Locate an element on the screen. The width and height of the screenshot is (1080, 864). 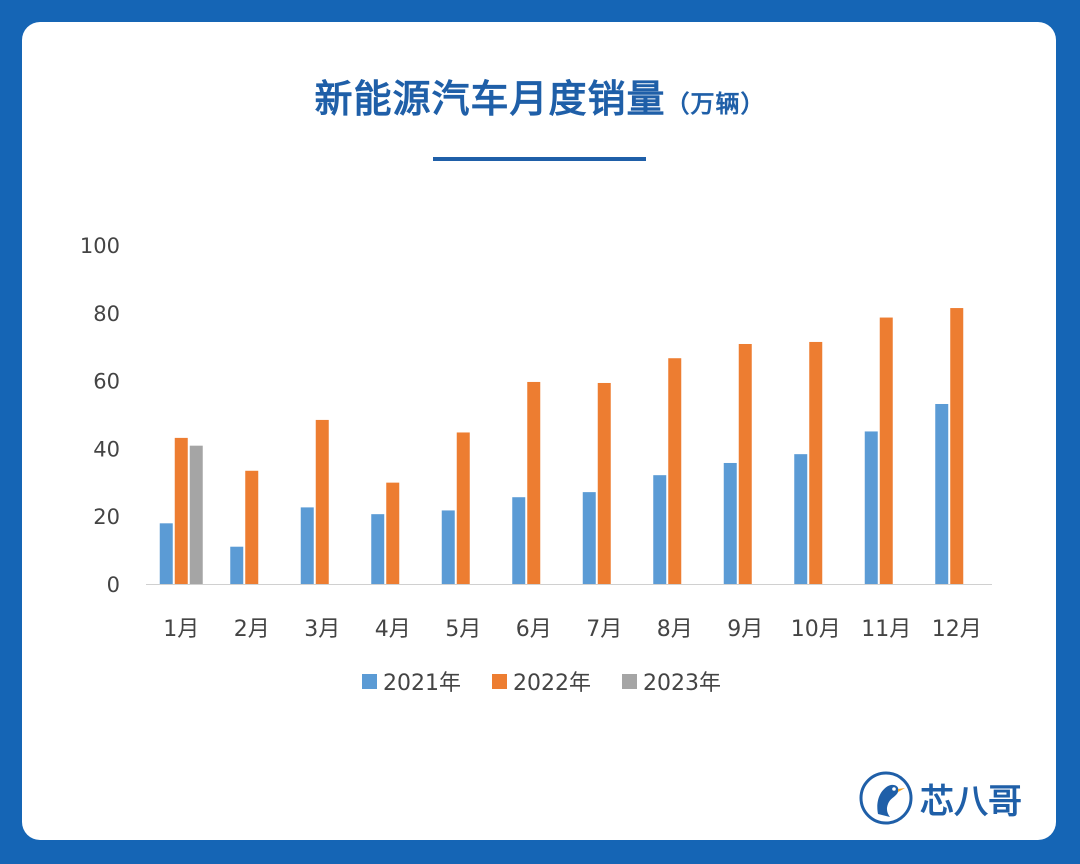
bar-2021年-9月 is located at coordinates (730, 523).